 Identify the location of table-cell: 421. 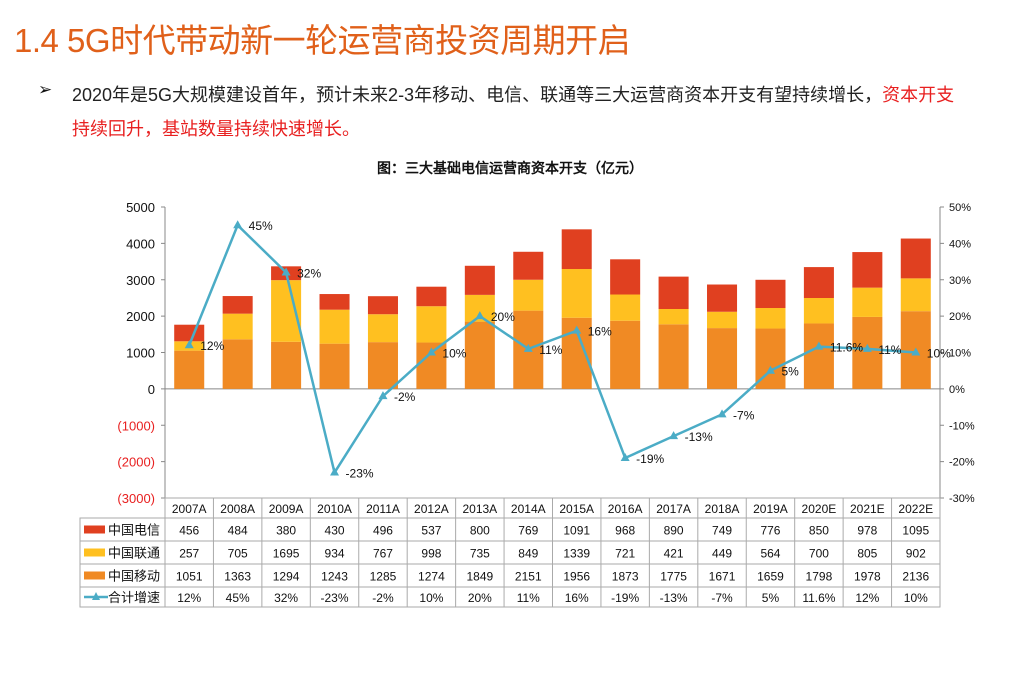
(674, 554).